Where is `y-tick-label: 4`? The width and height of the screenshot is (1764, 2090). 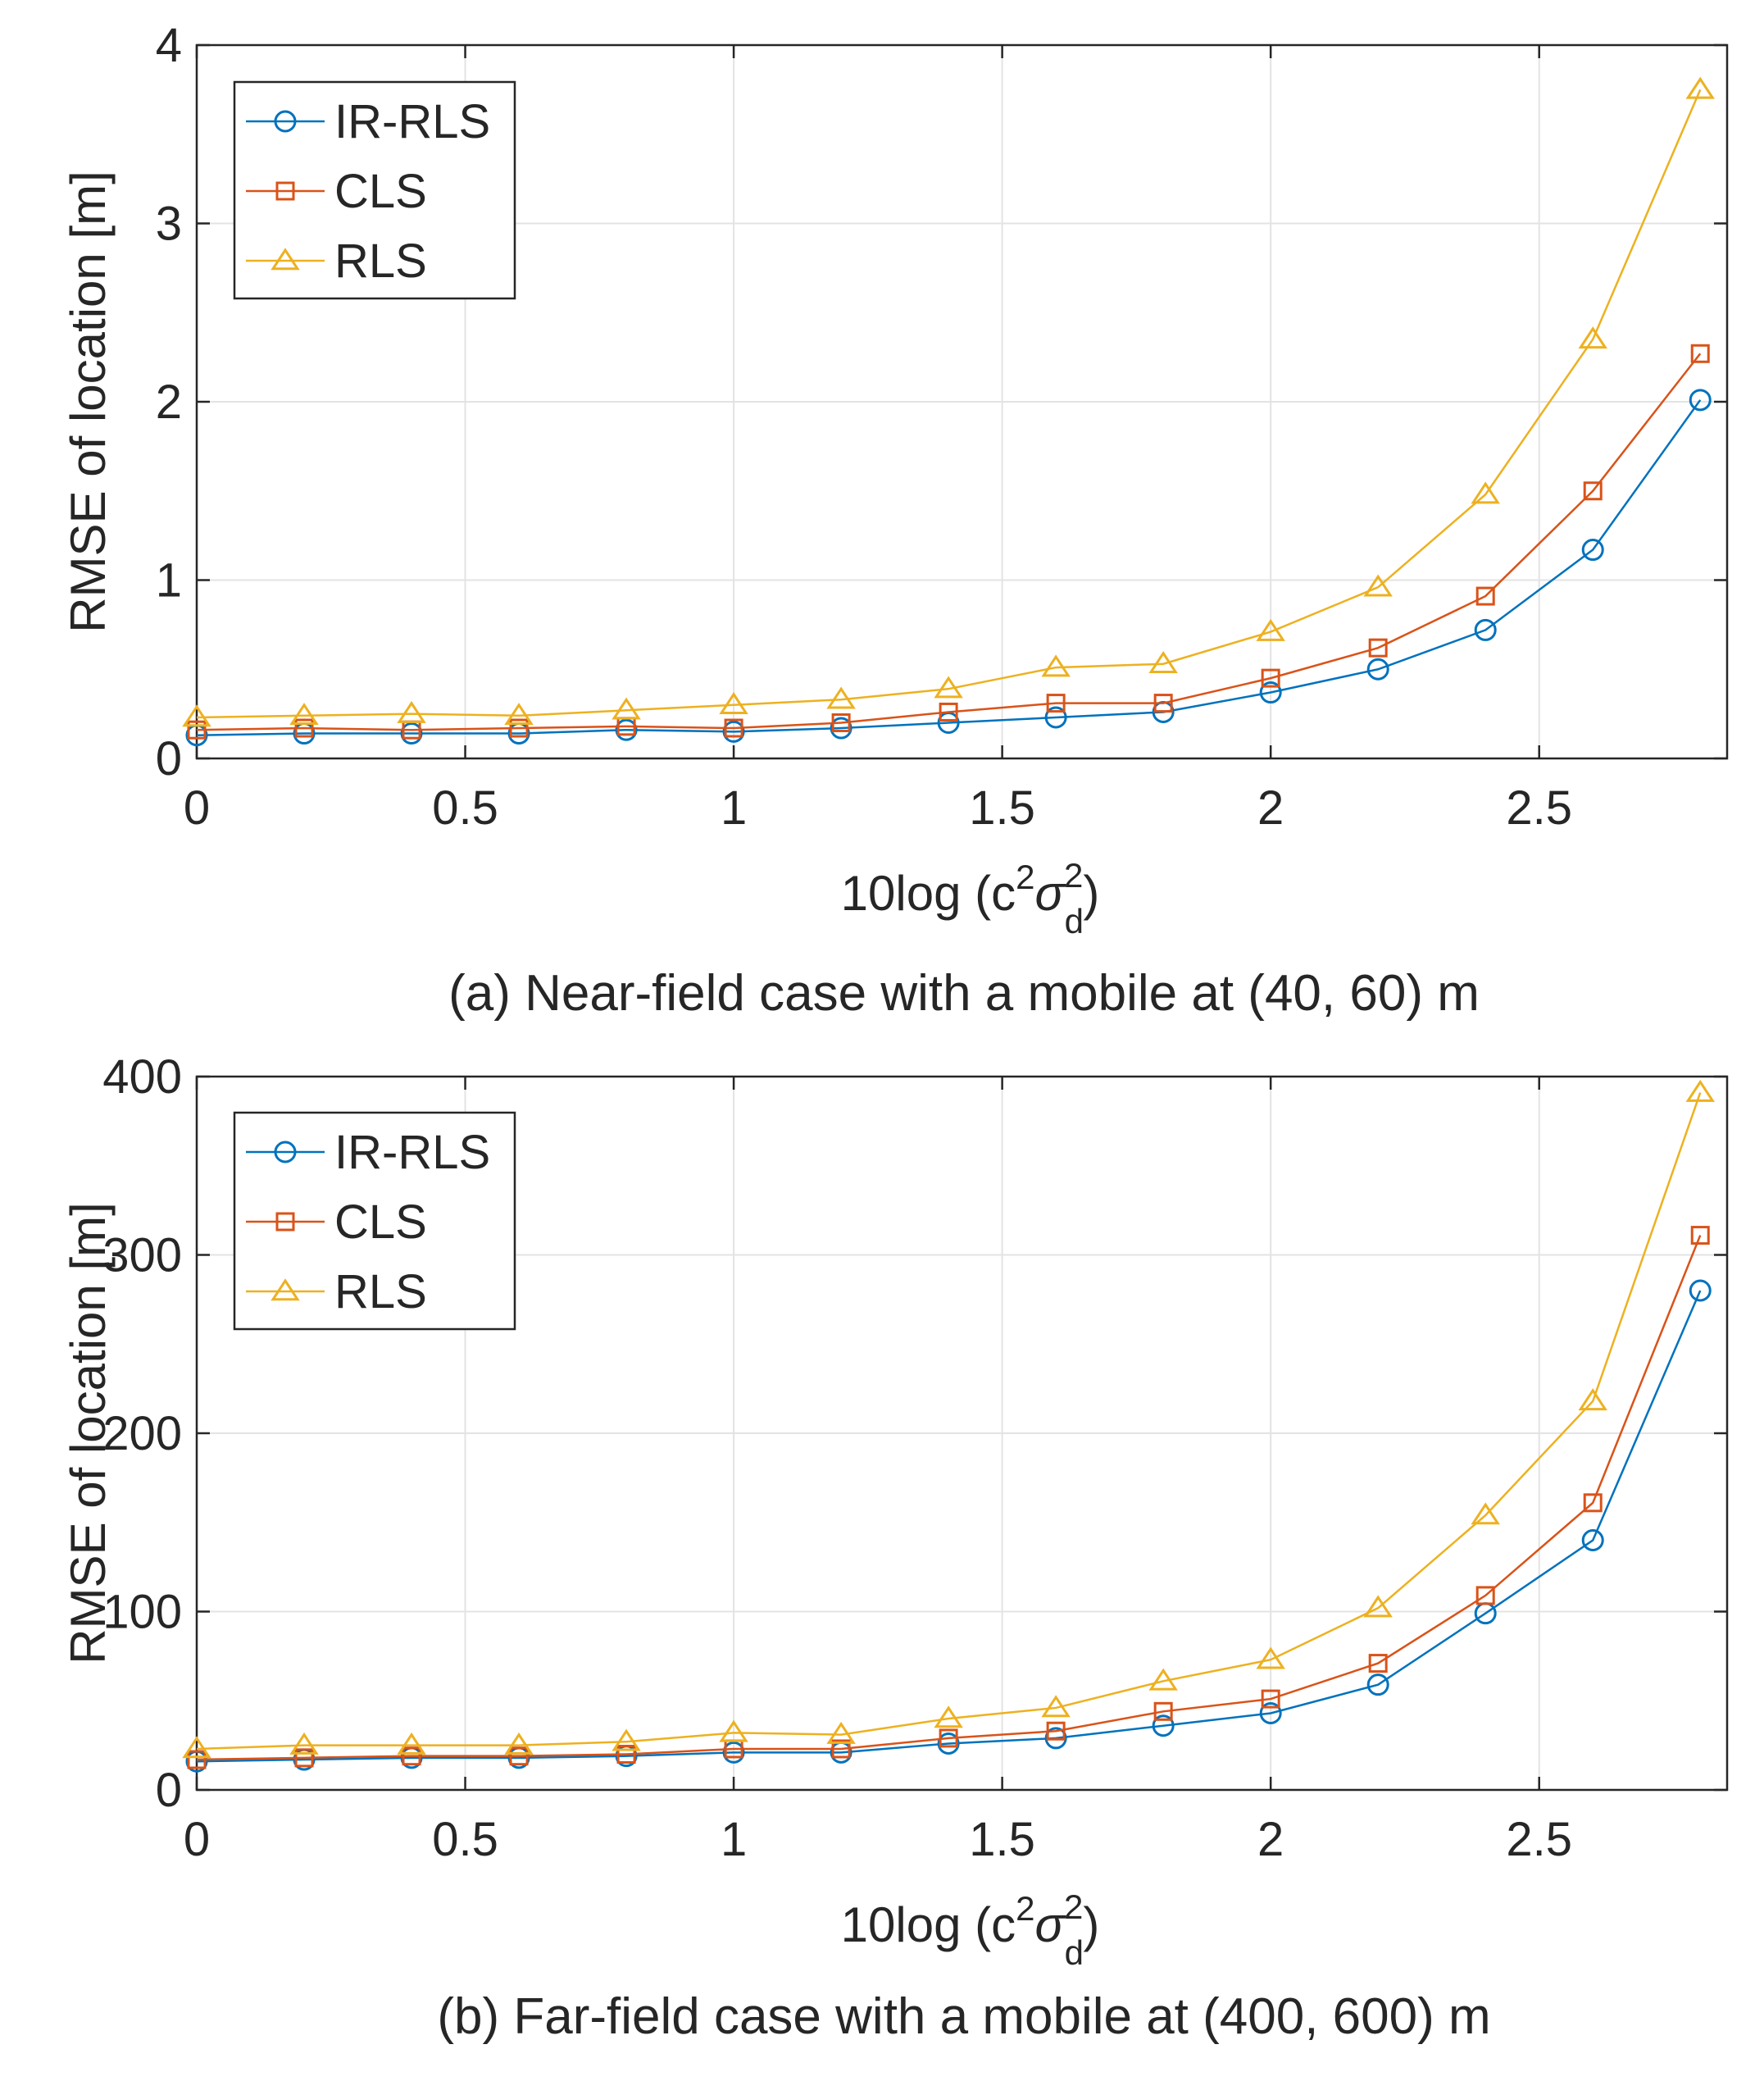 y-tick-label: 4 is located at coordinates (169, 45).